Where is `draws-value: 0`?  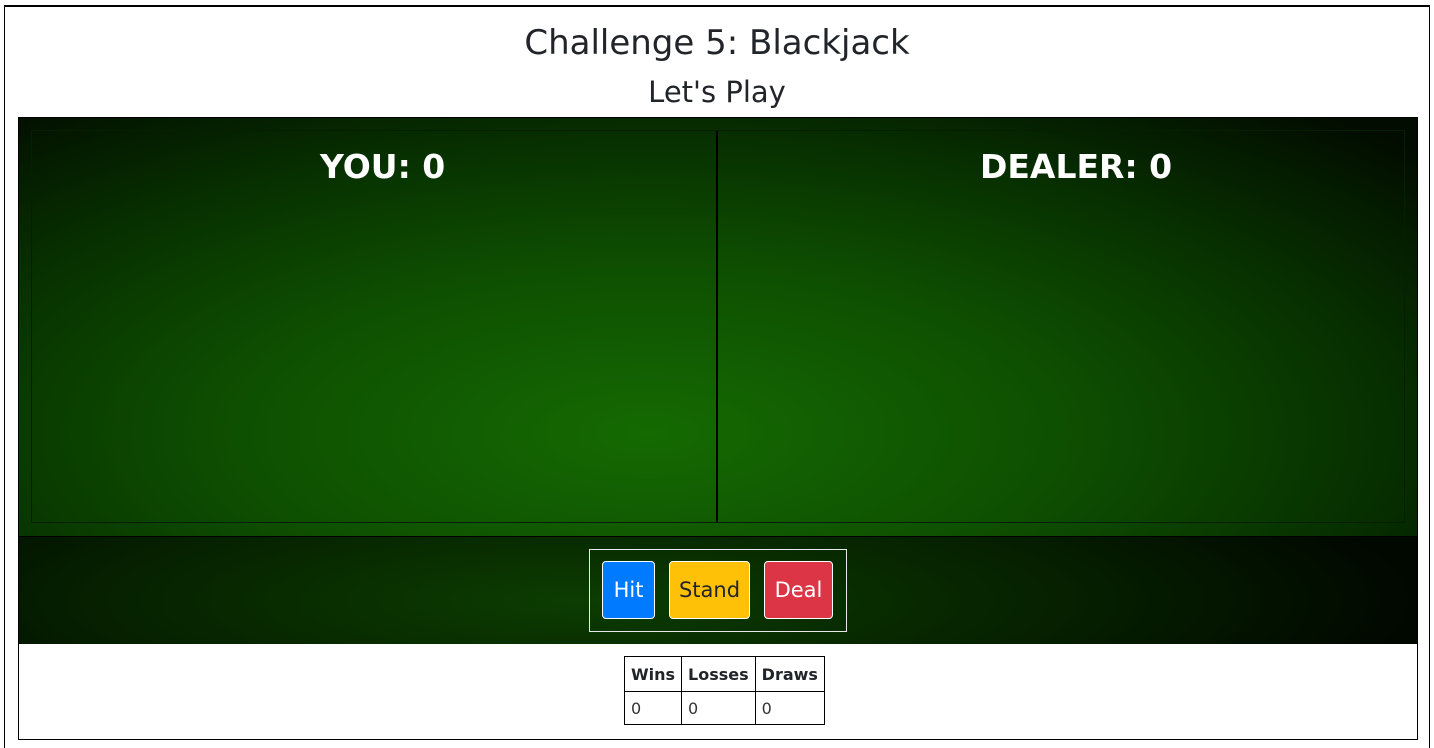
draws-value: 0 is located at coordinates (789, 708).